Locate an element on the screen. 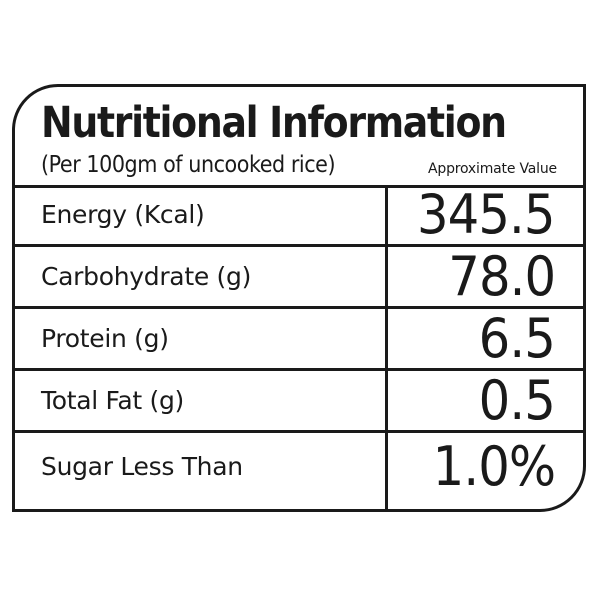 This screenshot has width=600, height=600. column-divider is located at coordinates (386, 347).